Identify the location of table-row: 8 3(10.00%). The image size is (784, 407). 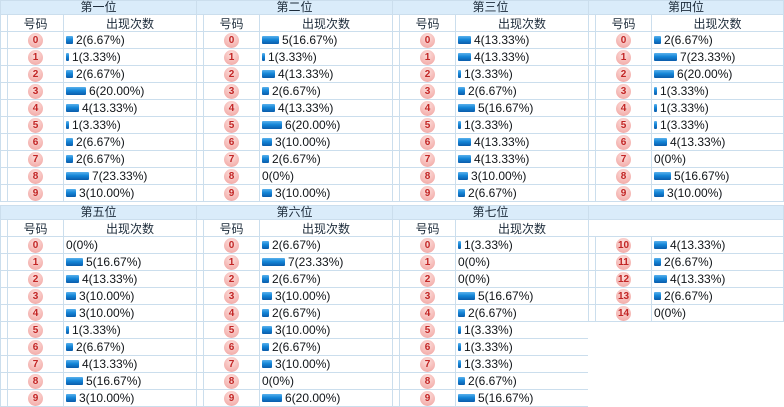
(490, 176).